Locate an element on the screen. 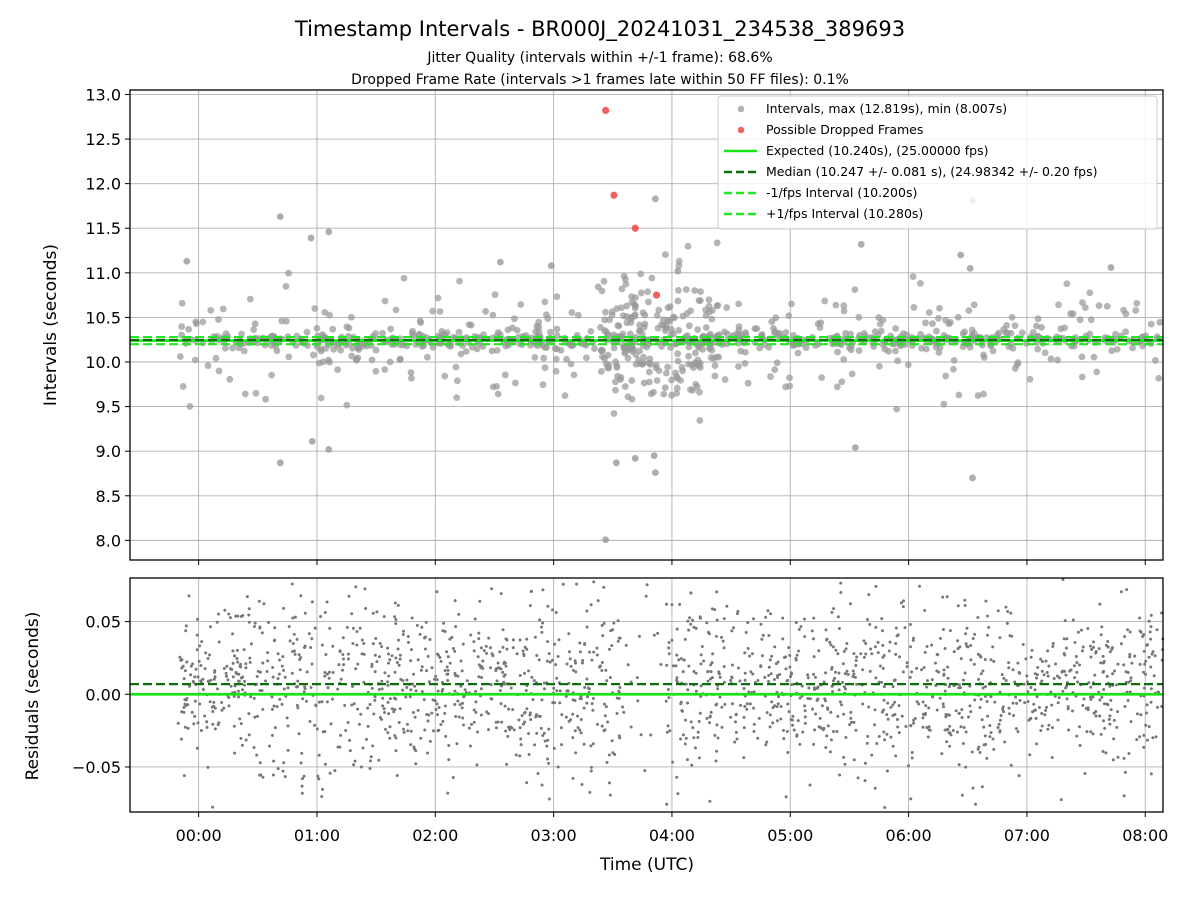 Image resolution: width=1200 pixels, height=900 pixels. x-tick-label: 04:00 is located at coordinates (672, 835).